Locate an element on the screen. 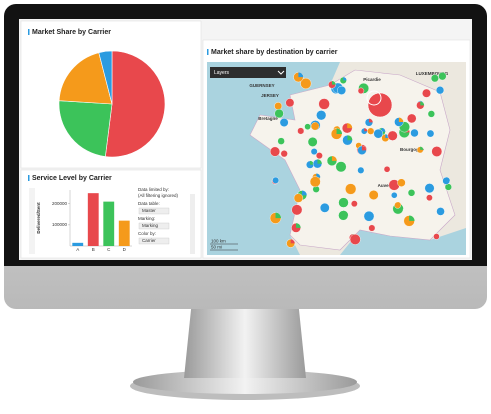  settings-text: Data limited by: is located at coordinates (153, 189).